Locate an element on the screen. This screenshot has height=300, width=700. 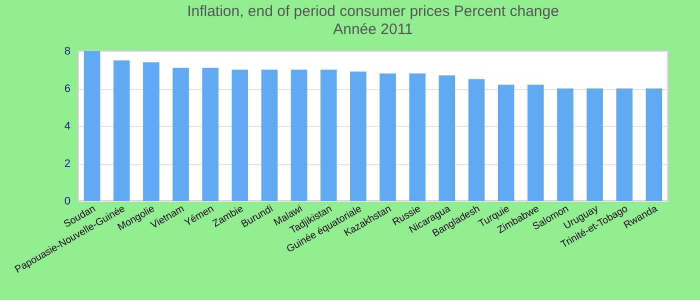
y-tick-label: 0 is located at coordinates (67, 202).